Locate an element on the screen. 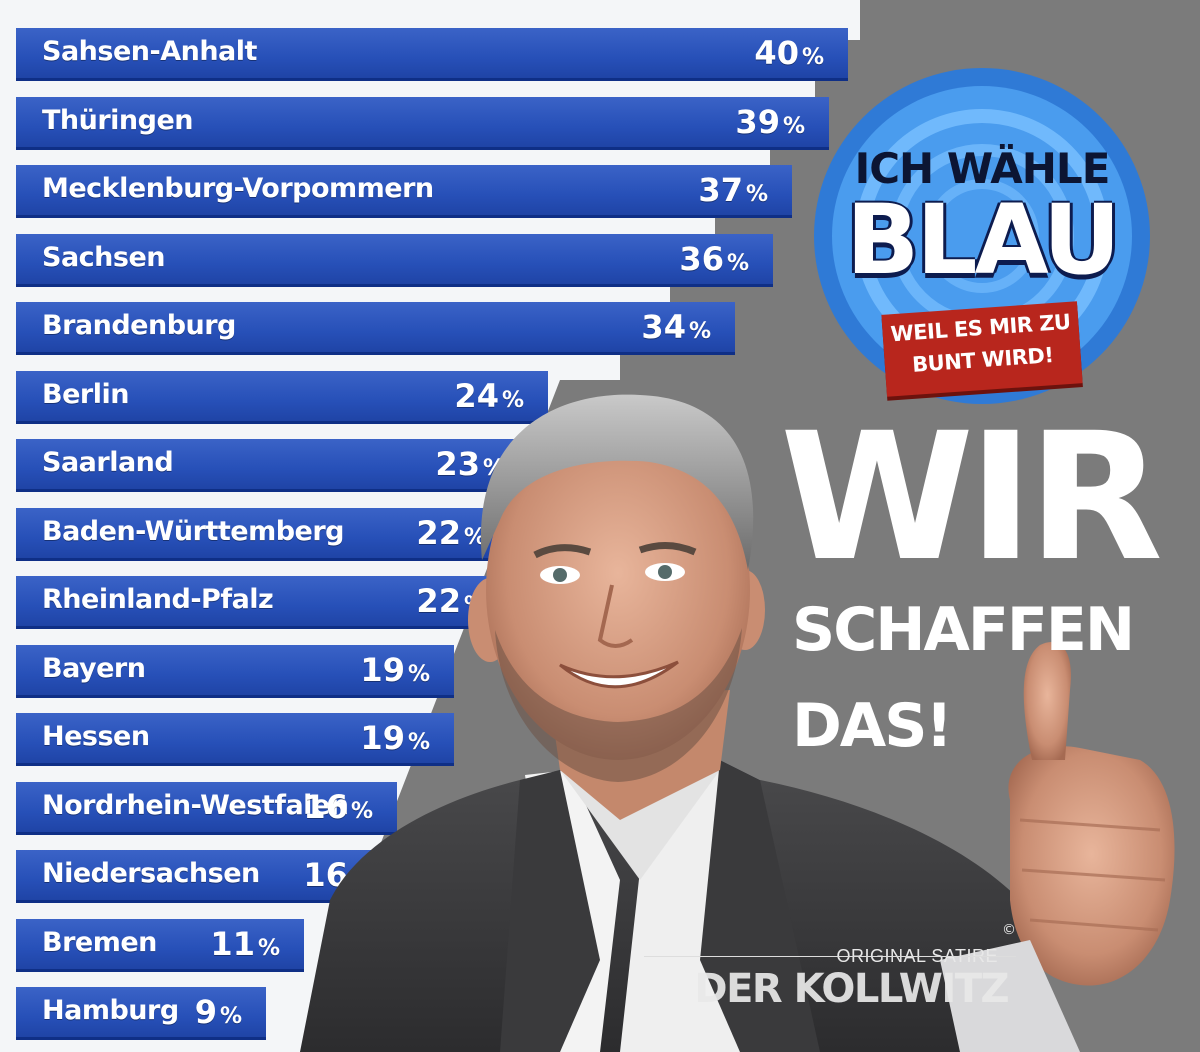 The height and width of the screenshot is (1052, 1200). bar-value-number: 34 is located at coordinates (663, 327).